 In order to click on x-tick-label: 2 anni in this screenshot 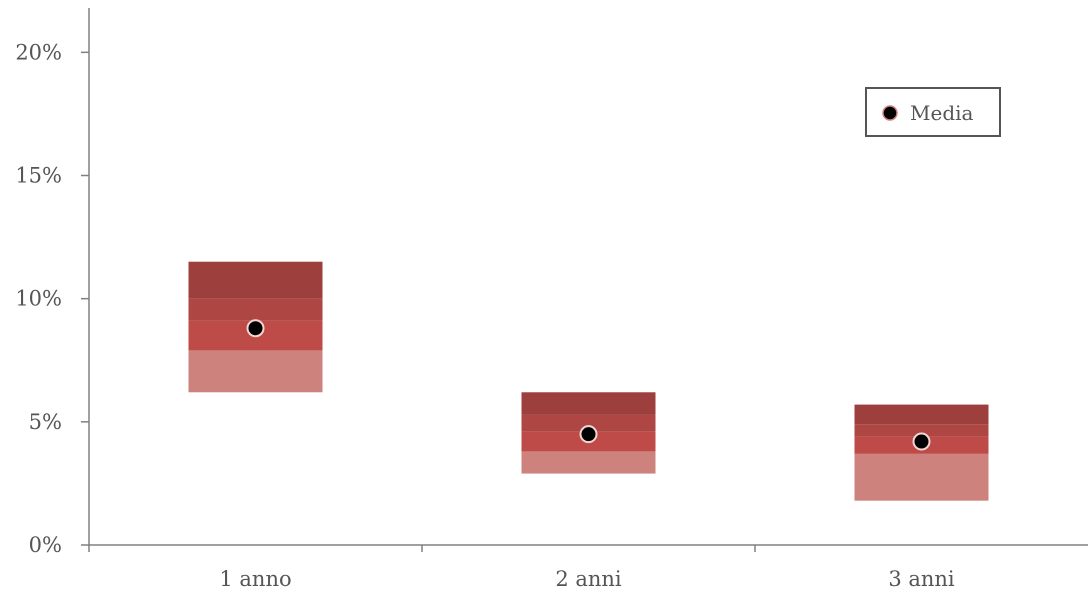, I will do `click(588, 579)`.